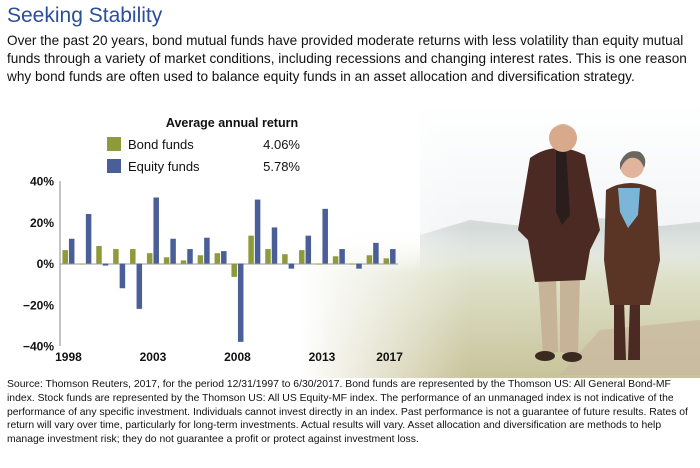 This screenshot has height=468, width=700. What do you see at coordinates (281, 144) in the screenshot?
I see `legend-average-bond: 4.06%` at bounding box center [281, 144].